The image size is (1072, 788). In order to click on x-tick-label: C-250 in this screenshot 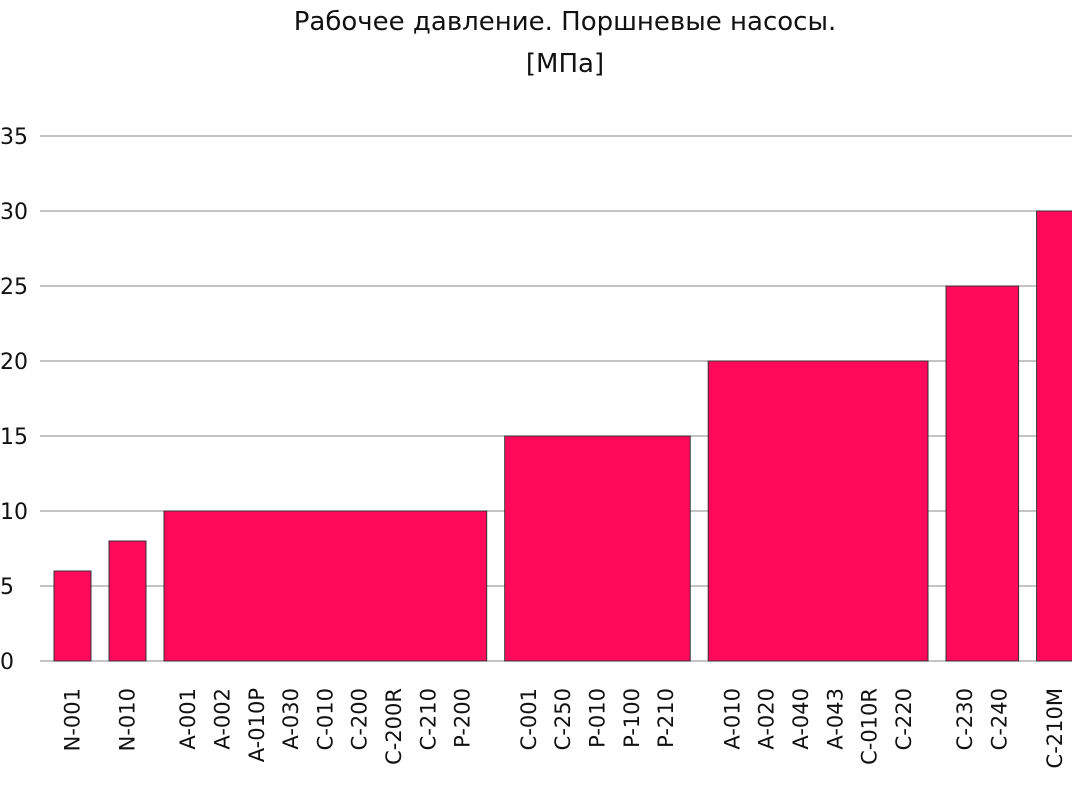, I will do `click(563, 719)`.